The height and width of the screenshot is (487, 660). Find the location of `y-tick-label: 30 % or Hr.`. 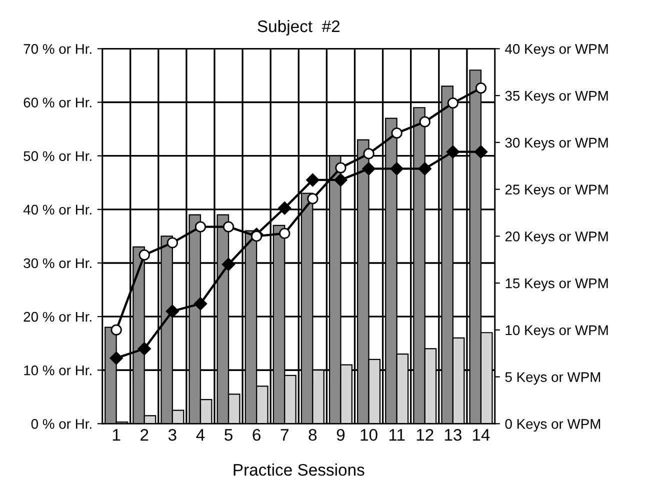

y-tick-label: 30 % or Hr. is located at coordinates (58, 263).